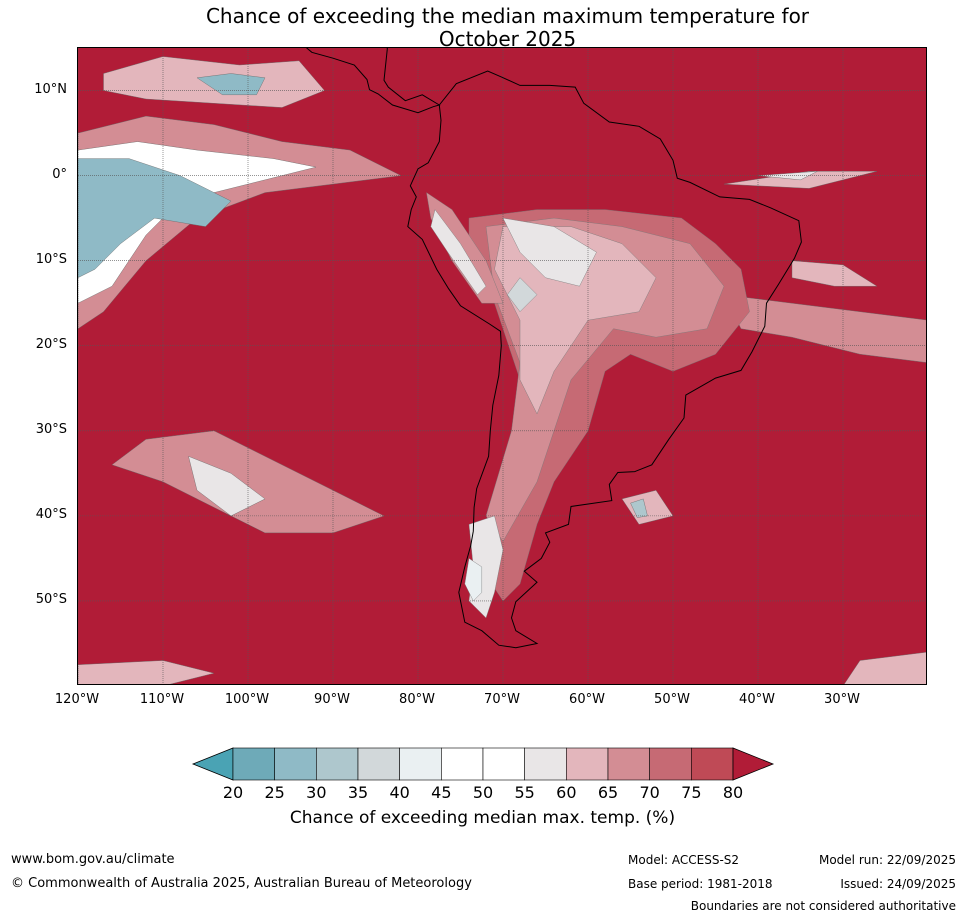 This screenshot has width=965, height=919. I want to click on colorbar-tick-label: 65, so click(608, 792).